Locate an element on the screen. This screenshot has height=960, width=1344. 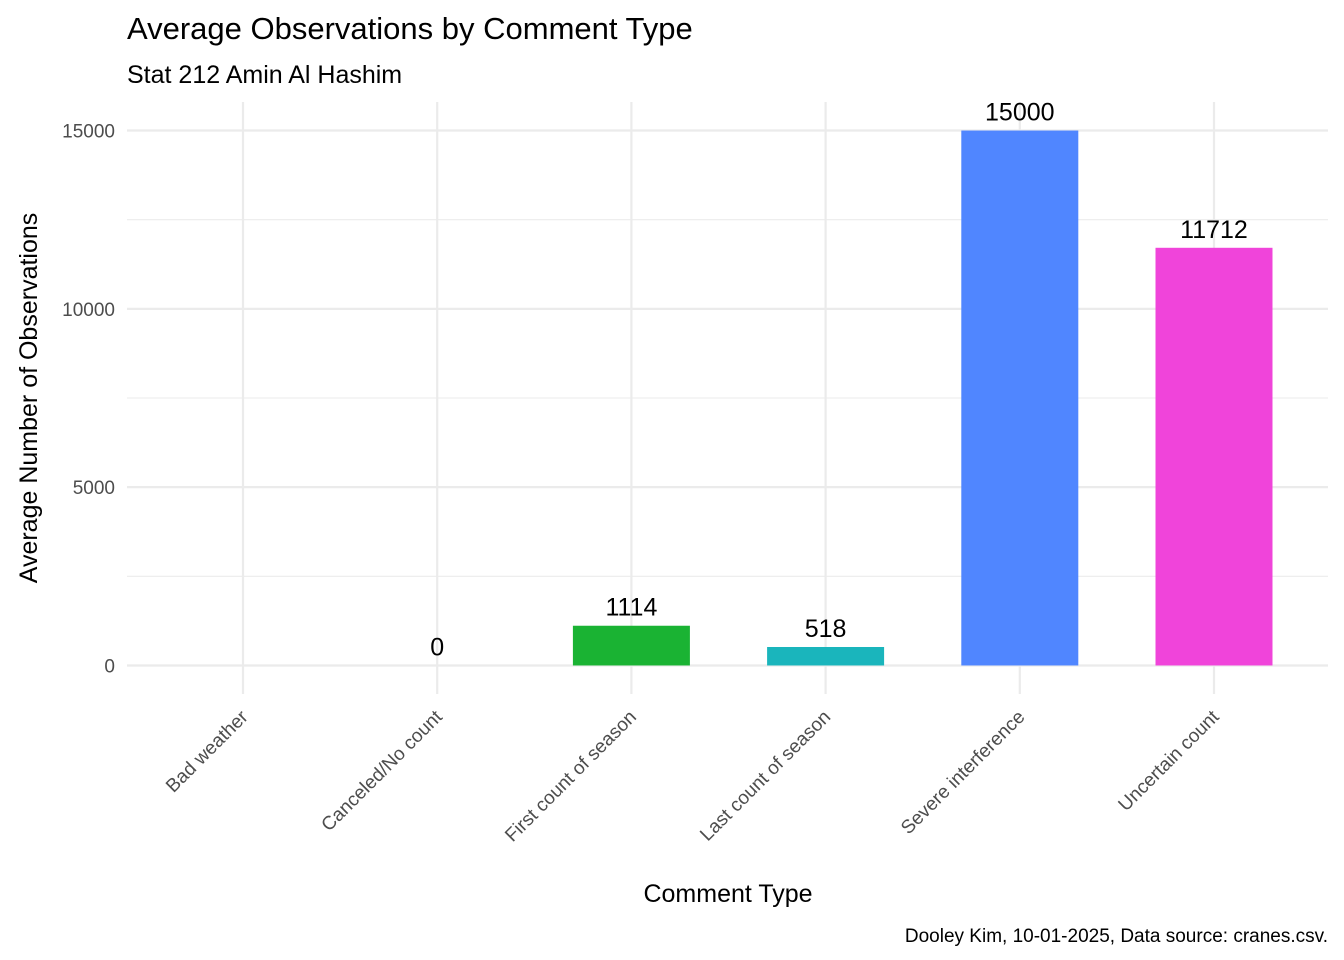
bar-value-label: 518 is located at coordinates (826, 629).